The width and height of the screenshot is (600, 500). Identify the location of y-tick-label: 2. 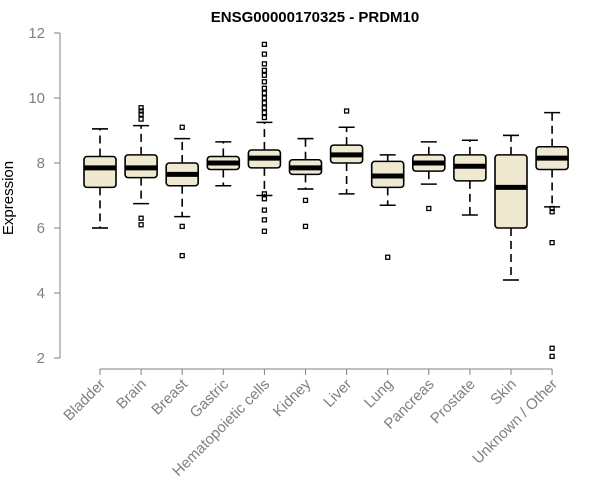
(41, 358).